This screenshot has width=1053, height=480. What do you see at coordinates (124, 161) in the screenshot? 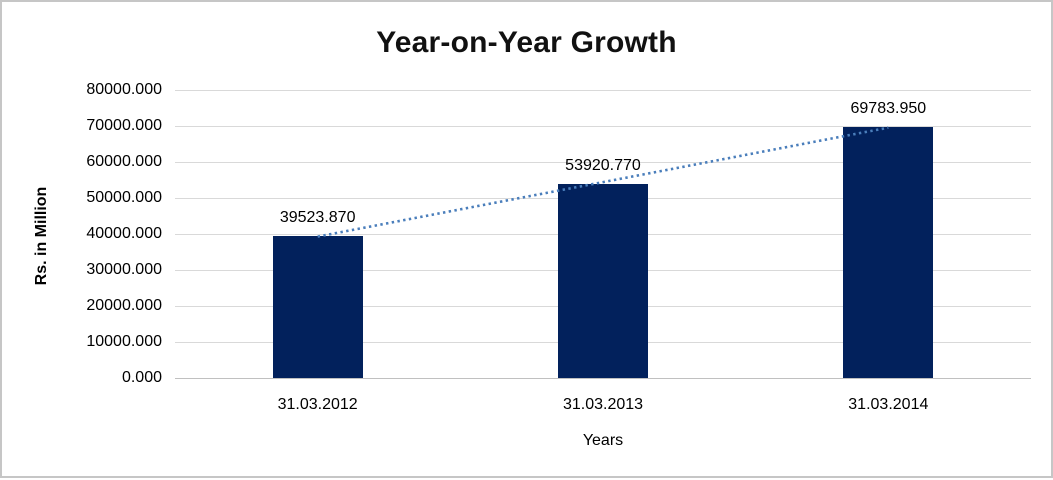
I see `y-tick-label: 60000.000` at bounding box center [124, 161].